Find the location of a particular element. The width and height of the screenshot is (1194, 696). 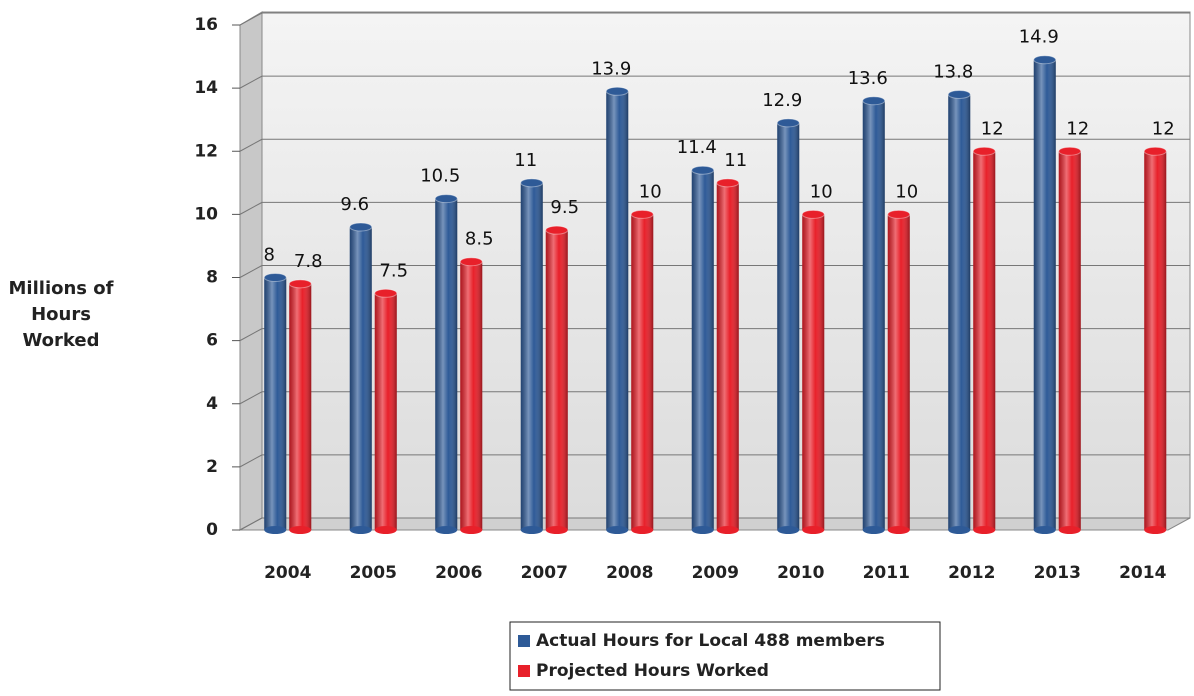

value-label: 13.9 is located at coordinates (611, 68).